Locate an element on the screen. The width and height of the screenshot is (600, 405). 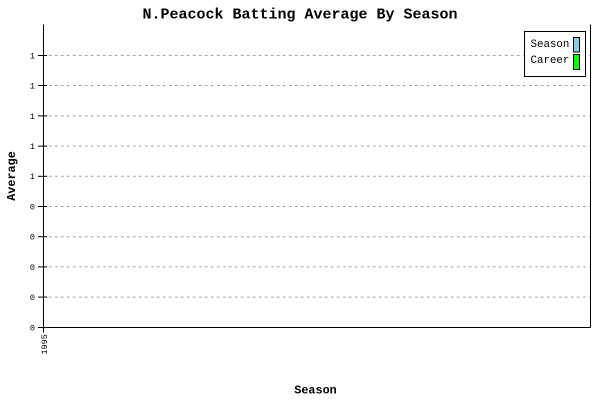
svg-text: Average is located at coordinates (12, 176).